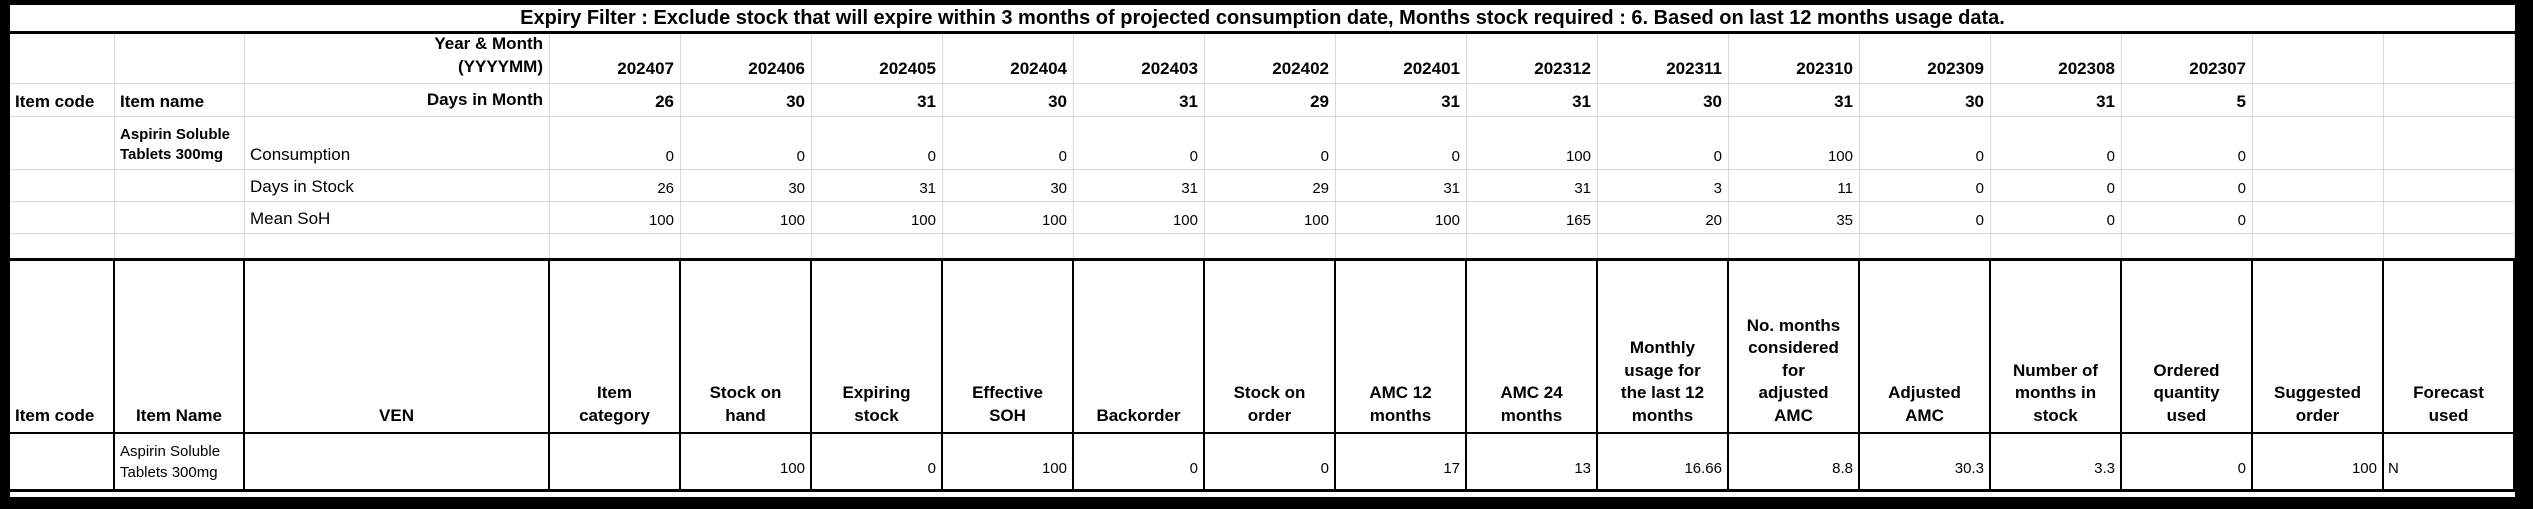 The width and height of the screenshot is (2533, 509). Describe the element at coordinates (877, 59) in the screenshot. I see `month-header-cell: 202405` at that location.